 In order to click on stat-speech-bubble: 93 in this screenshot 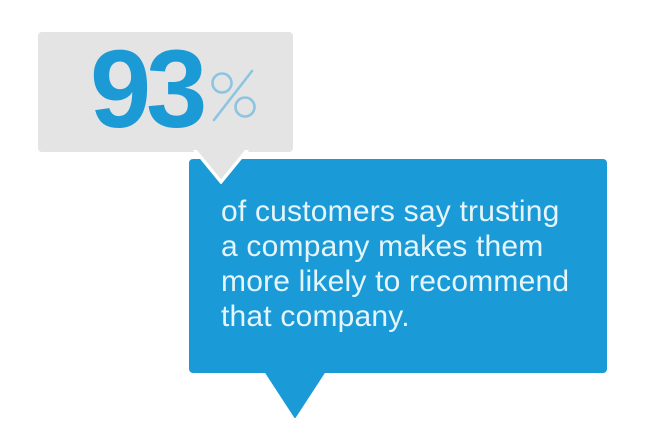, I will do `click(165, 106)`.